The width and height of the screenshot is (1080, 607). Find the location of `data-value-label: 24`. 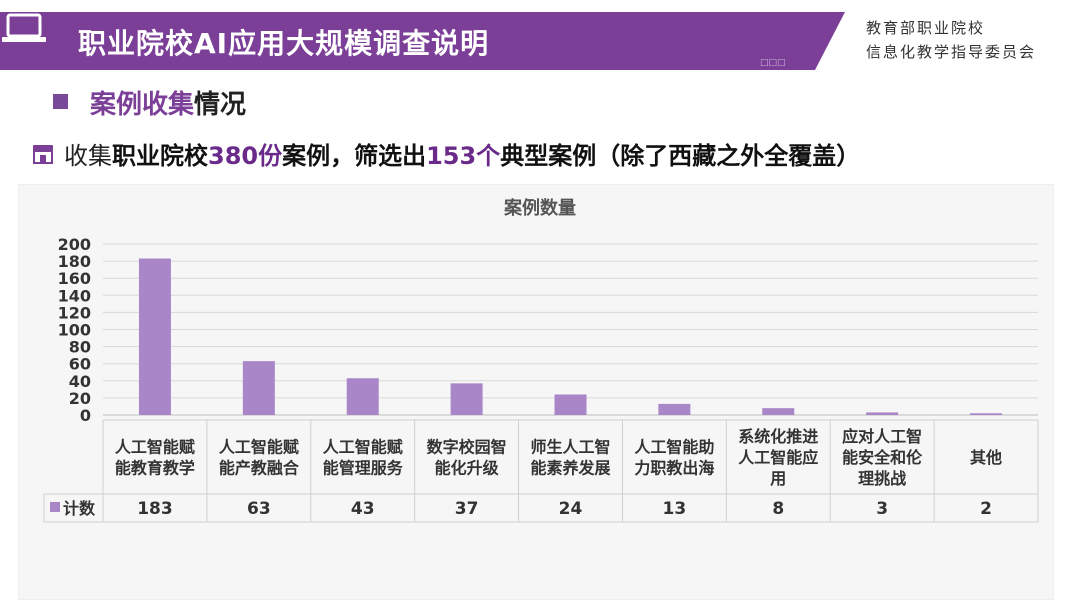

data-value-label: 24 is located at coordinates (571, 509).